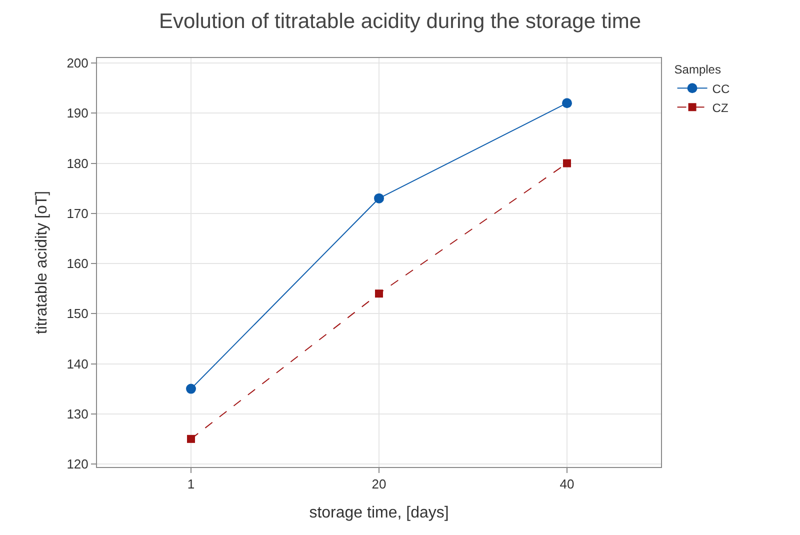 This screenshot has width=800, height=535. What do you see at coordinates (77, 113) in the screenshot?
I see `y-tick-label: 190` at bounding box center [77, 113].